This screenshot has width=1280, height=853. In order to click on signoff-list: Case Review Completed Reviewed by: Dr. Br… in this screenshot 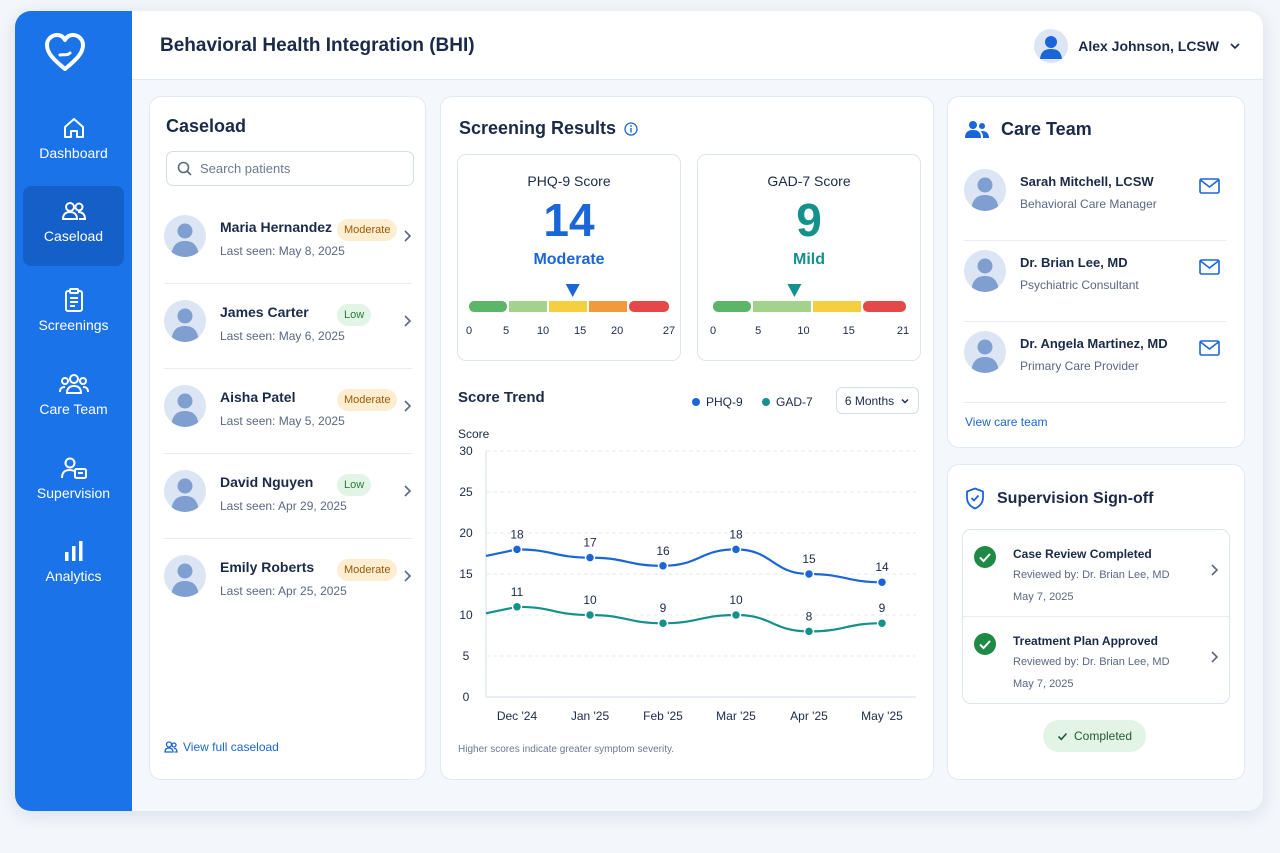, I will do `click(1096, 616)`.